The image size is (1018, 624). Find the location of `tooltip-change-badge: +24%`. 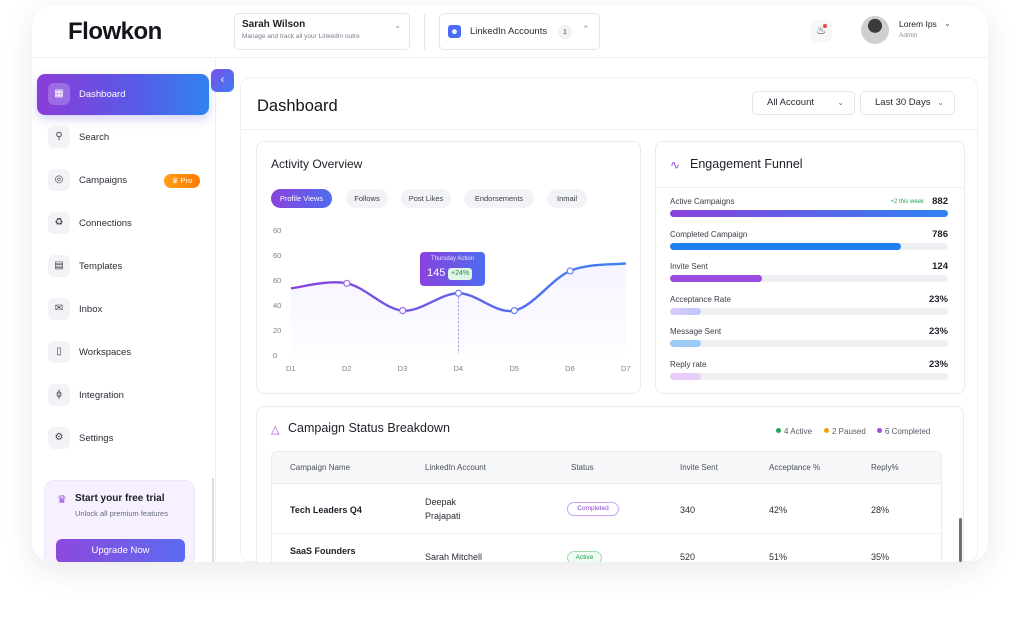

tooltip-change-badge: +24% is located at coordinates (460, 274).